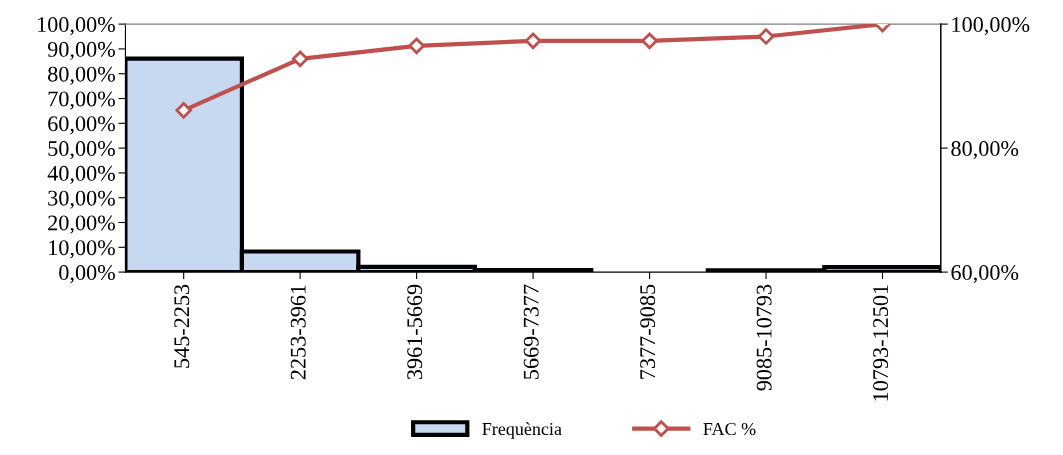 This screenshot has width=1063, height=455. Describe the element at coordinates (298, 332) in the screenshot. I see `x-tick-label: 2253-3961` at that location.